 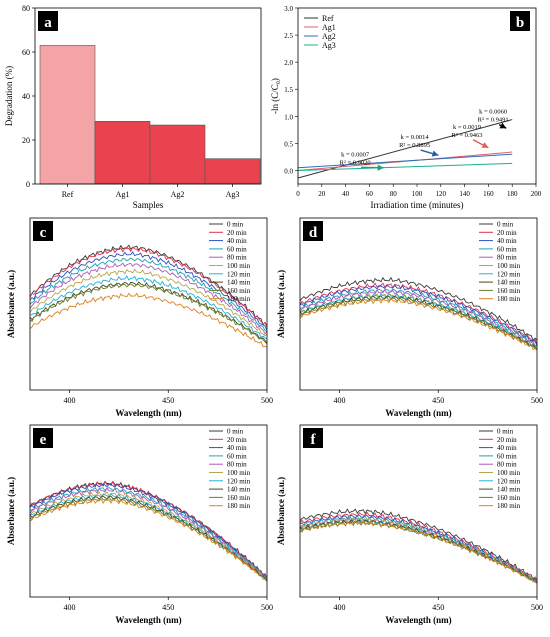 What do you see at coordinates (394, 194) in the screenshot?
I see `x-tick-label: 80` at bounding box center [394, 194].